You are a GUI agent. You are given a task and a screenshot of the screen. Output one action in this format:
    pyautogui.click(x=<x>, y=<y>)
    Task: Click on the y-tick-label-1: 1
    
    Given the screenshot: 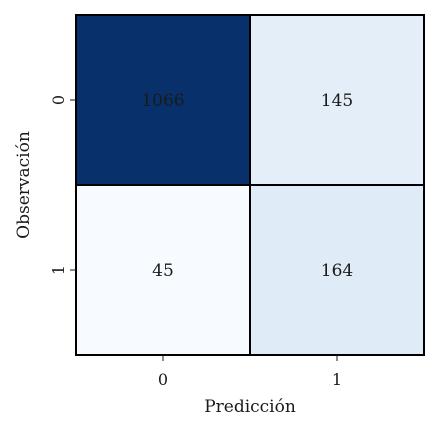 What is the action you would take?
    pyautogui.click(x=58, y=270)
    